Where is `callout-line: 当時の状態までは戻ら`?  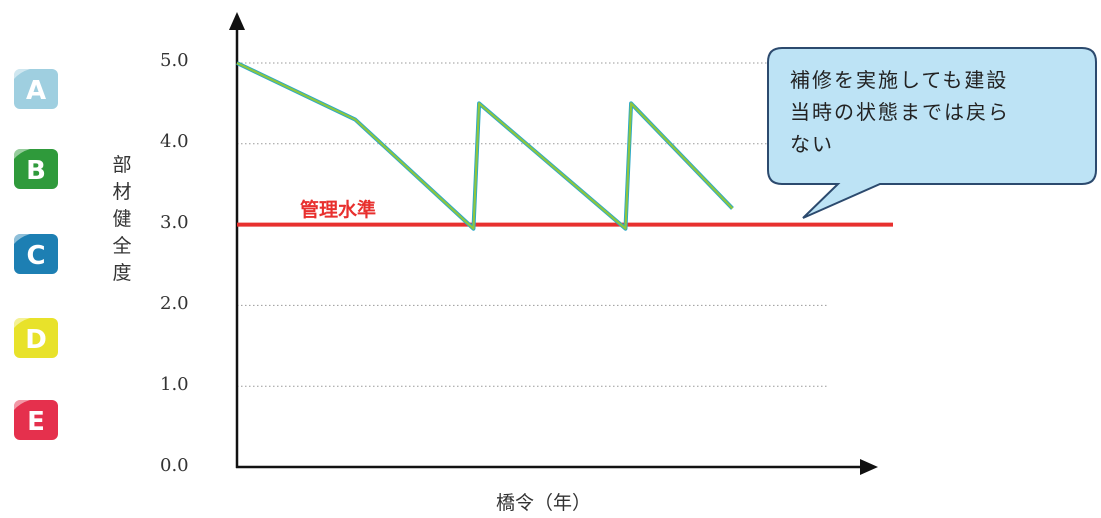 callout-line: 当時の状態までは戻ら is located at coordinates (900, 112).